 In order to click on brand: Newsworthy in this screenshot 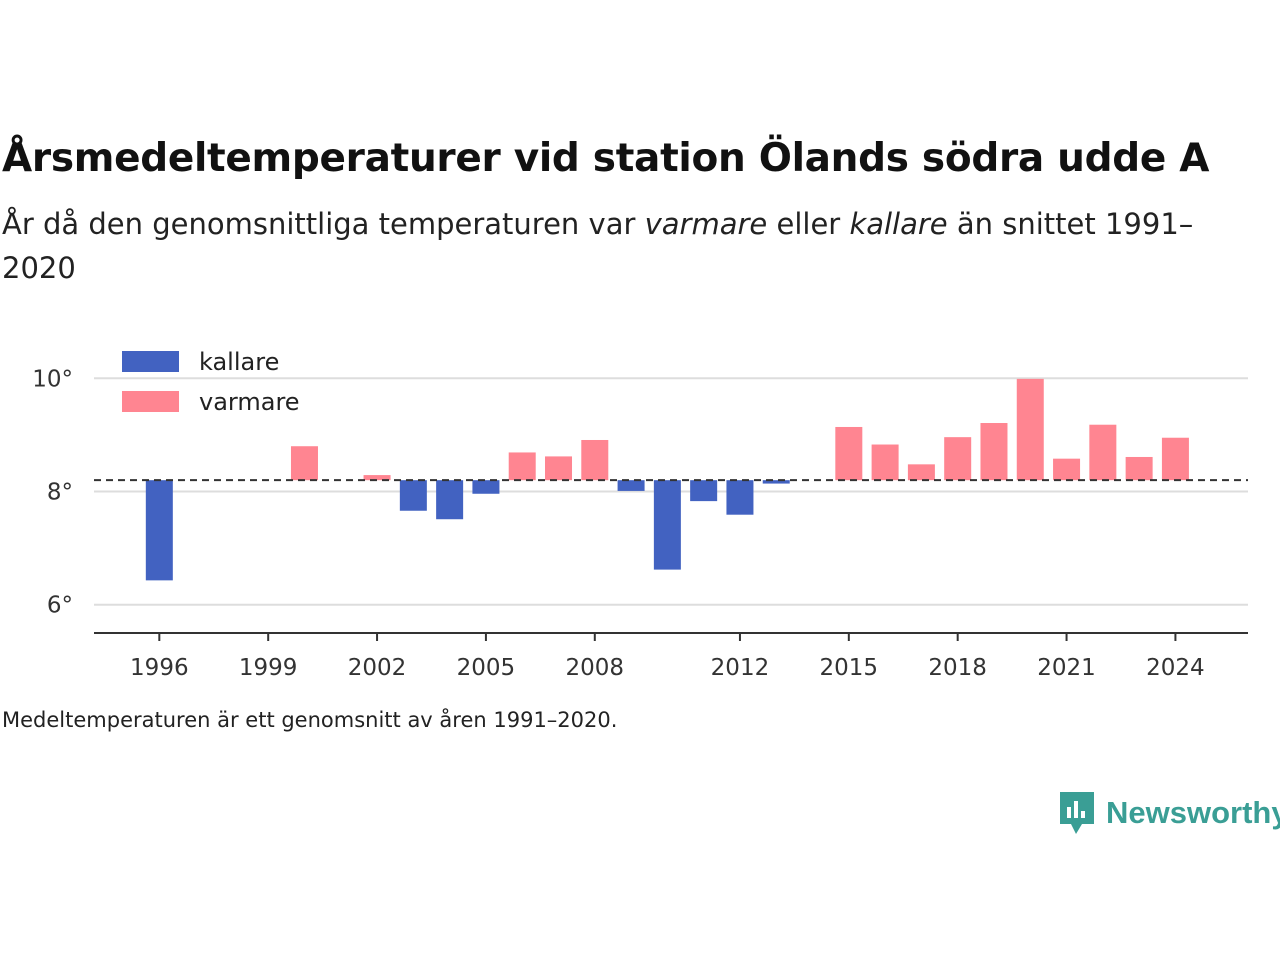, I will do `click(1169, 813)`.